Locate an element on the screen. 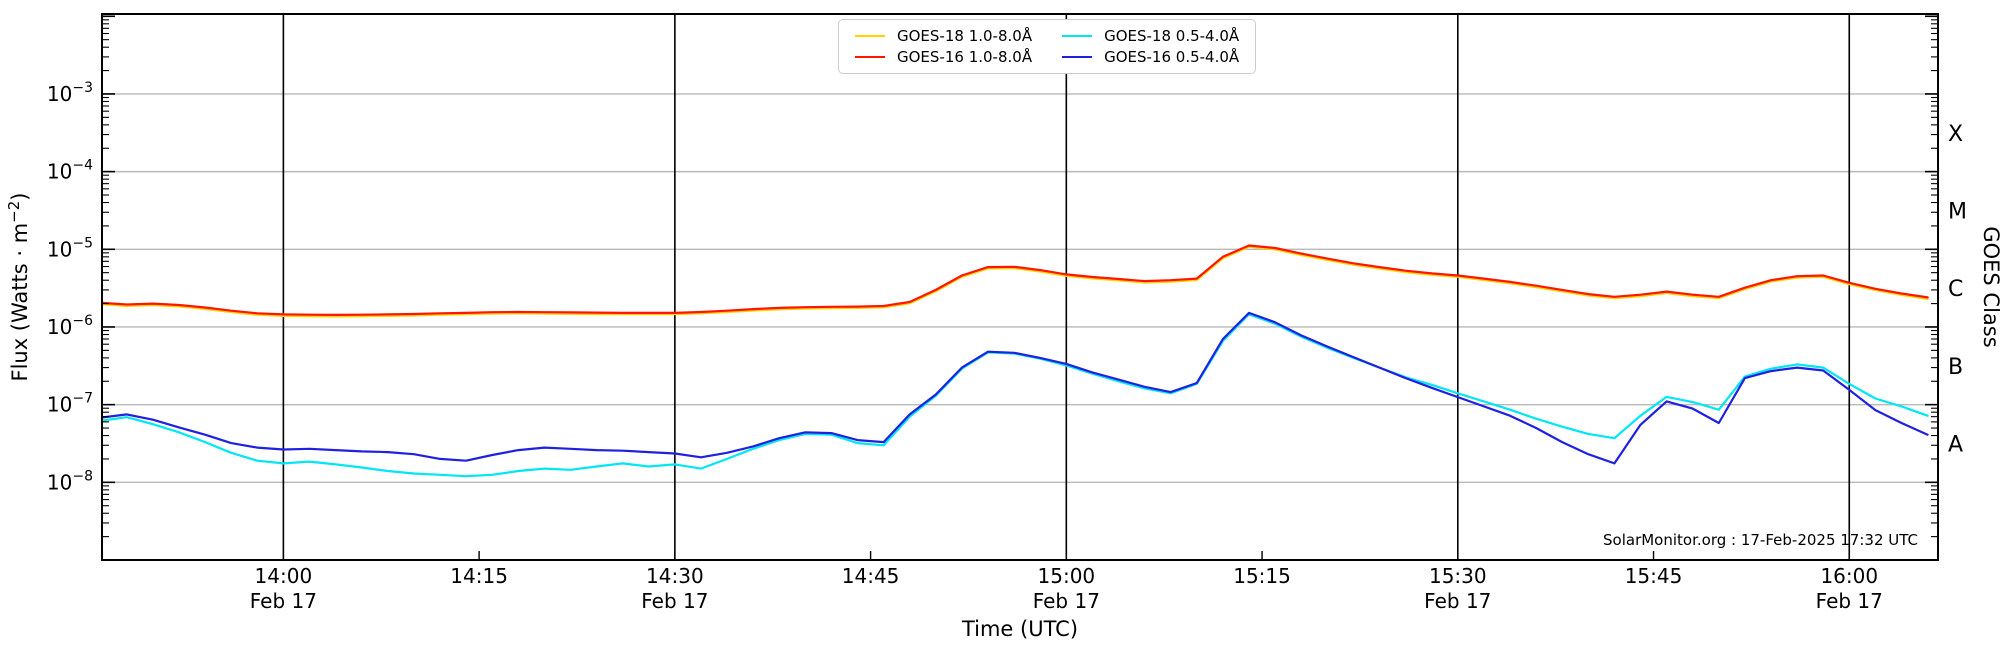 The width and height of the screenshot is (2000, 650). watermark-annotation: SolarMonitor.org : 17-Feb-2025 17:32 UTC is located at coordinates (1760, 540).